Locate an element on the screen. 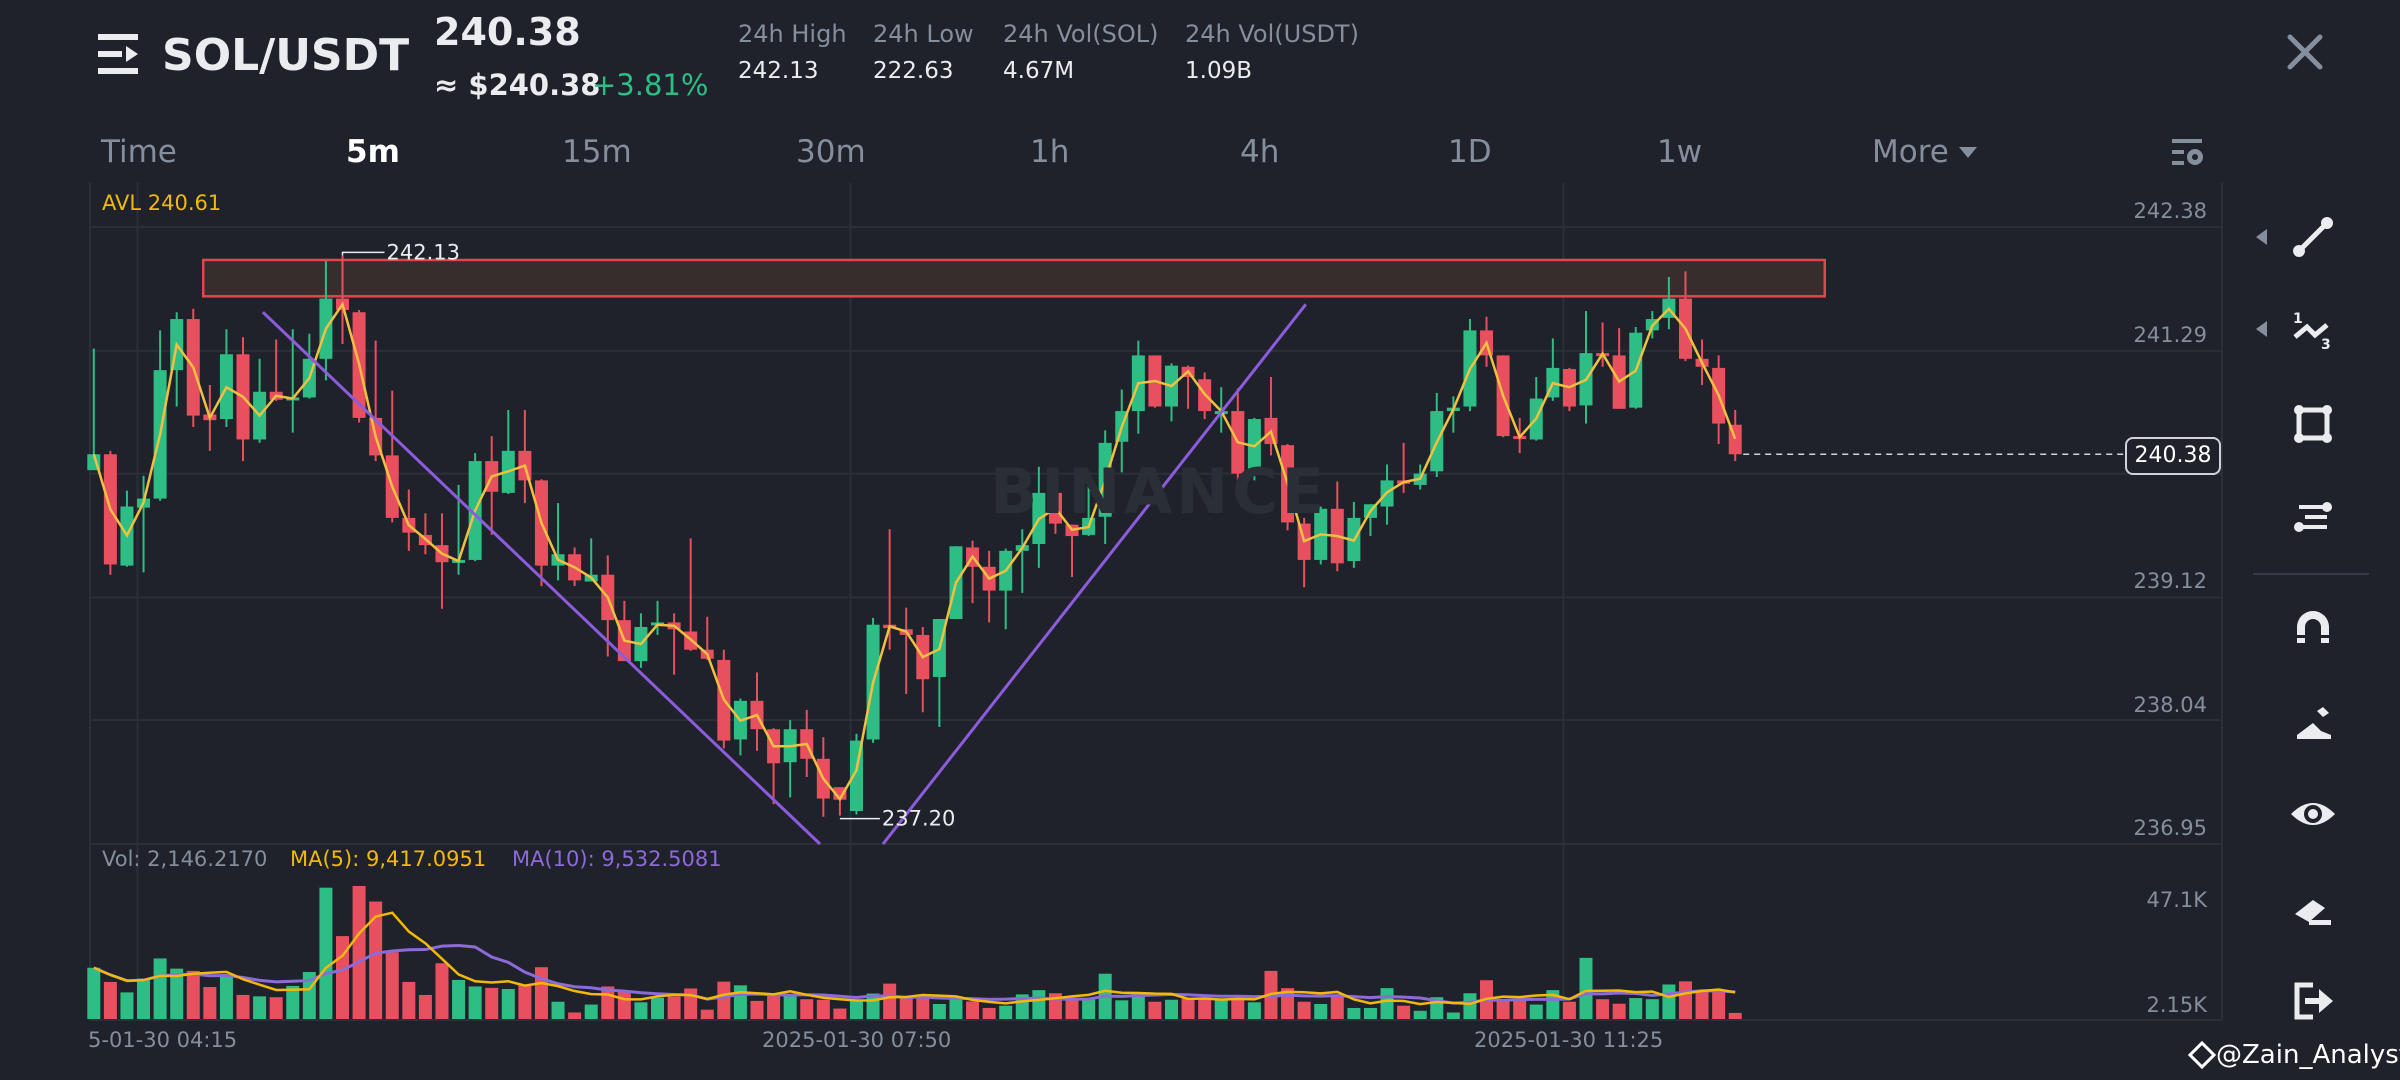 The width and height of the screenshot is (2400, 1080). volume-ma10-label: MA(10): 9,532.5081 is located at coordinates (617, 859).